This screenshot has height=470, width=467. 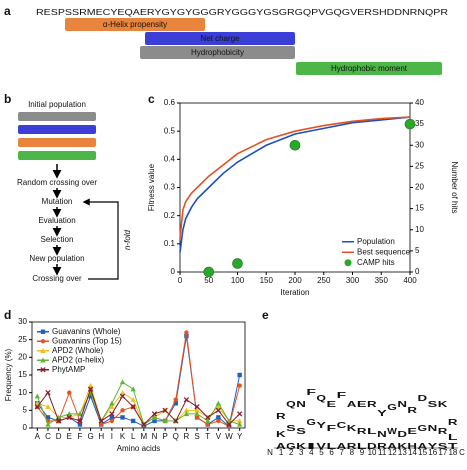 I want to click on y-tick-label: 0, so click(x=25, y=427).